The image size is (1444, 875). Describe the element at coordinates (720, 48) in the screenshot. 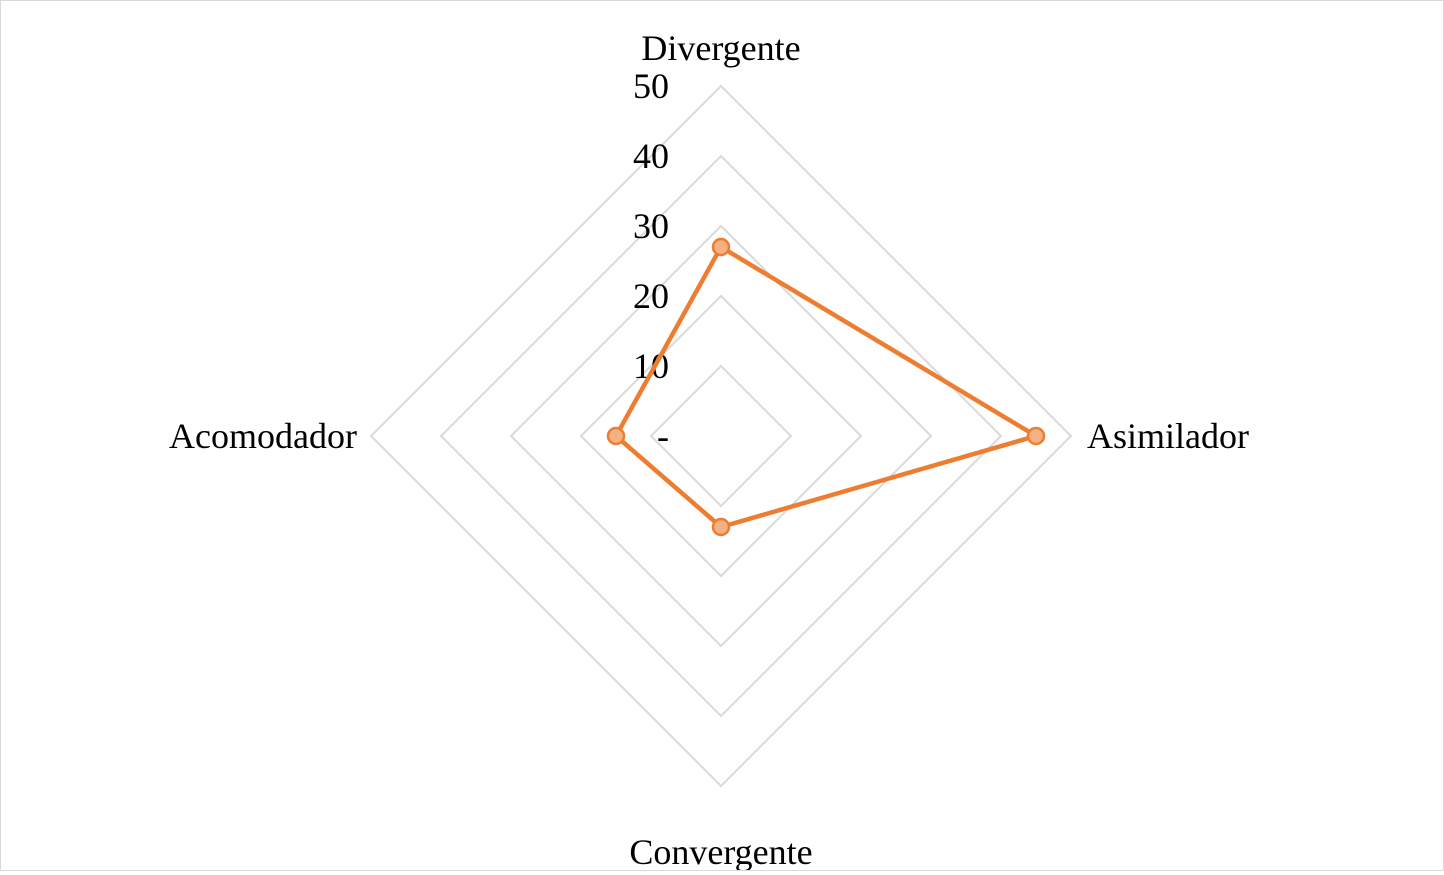

I see `category-label: Divergente` at that location.